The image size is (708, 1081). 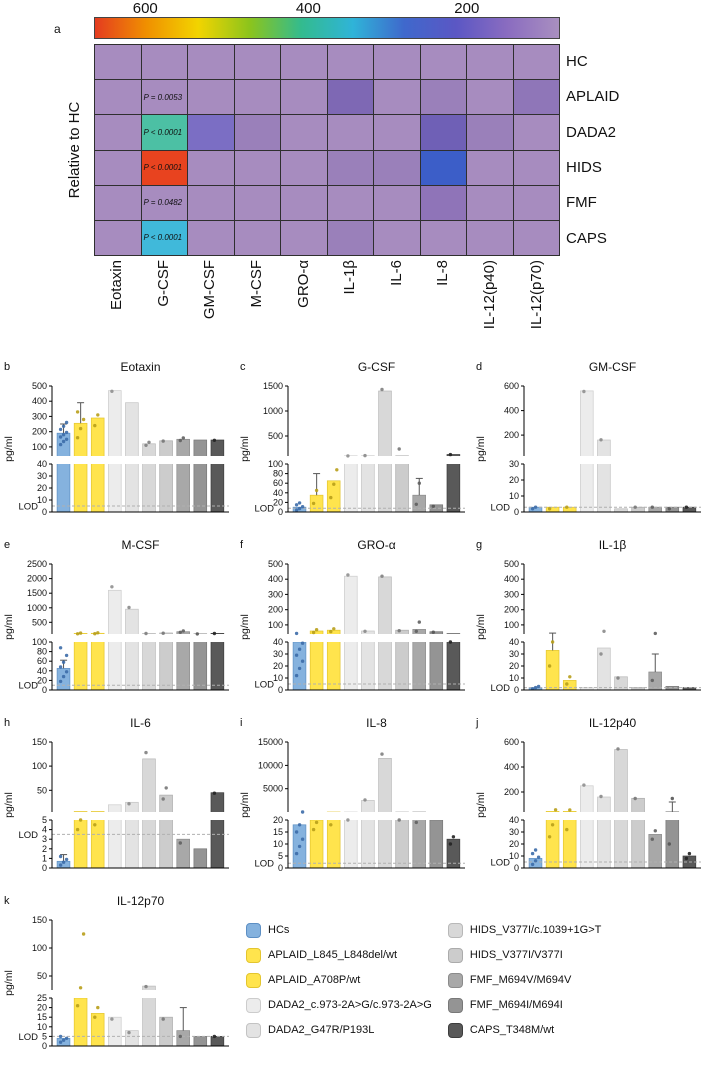 I want to click on panel-title: Eotaxin, so click(x=140, y=367).